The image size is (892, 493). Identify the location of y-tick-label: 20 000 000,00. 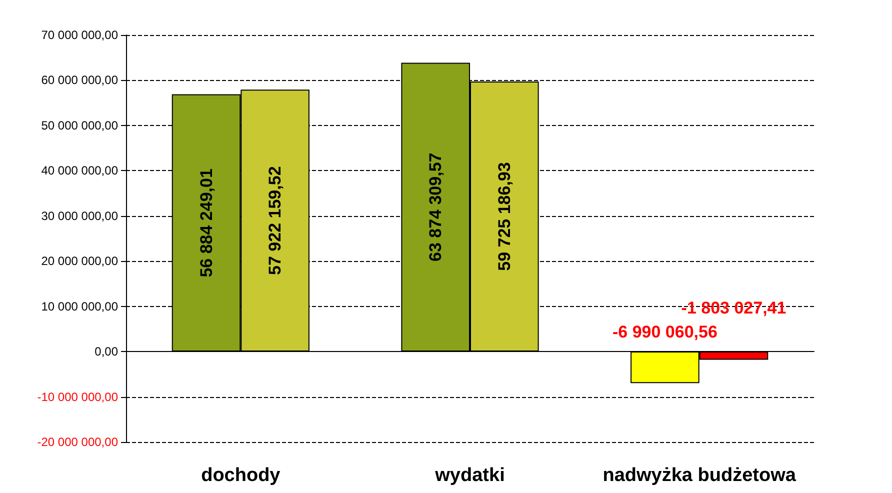
(79, 261).